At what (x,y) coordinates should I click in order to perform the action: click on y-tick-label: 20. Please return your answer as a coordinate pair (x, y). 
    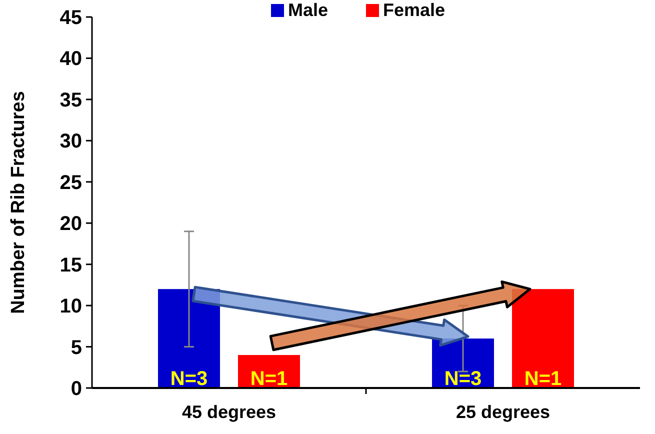
    Looking at the image, I should click on (71, 224).